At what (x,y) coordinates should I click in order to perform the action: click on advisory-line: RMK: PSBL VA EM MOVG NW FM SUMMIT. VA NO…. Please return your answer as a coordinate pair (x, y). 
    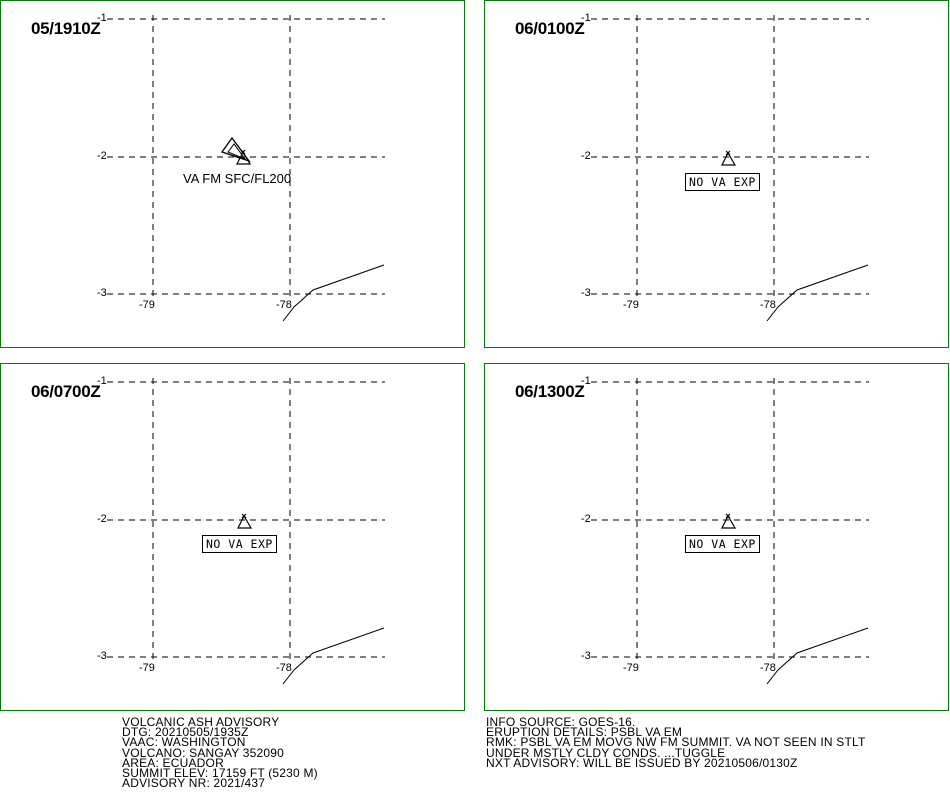
    Looking at the image, I should click on (676, 742).